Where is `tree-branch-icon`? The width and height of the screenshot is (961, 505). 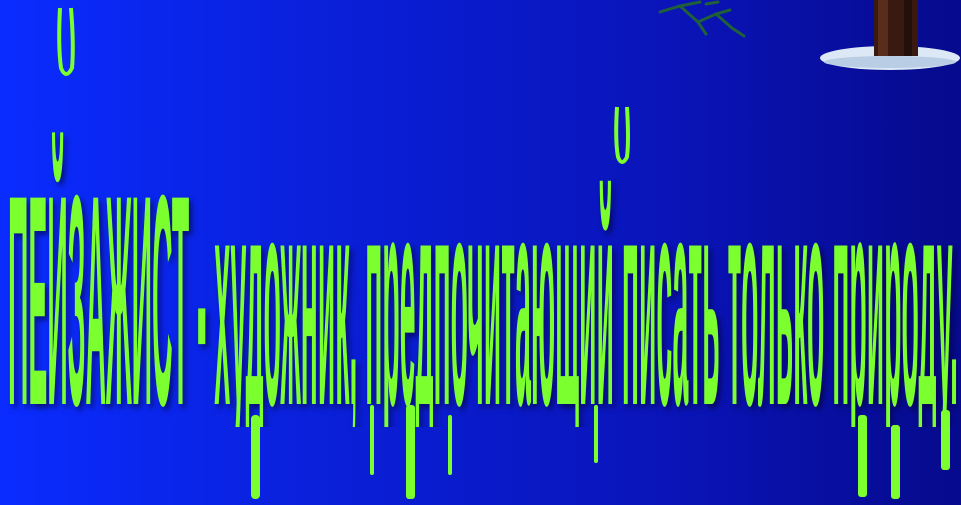
tree-branch-icon is located at coordinates (702, 19).